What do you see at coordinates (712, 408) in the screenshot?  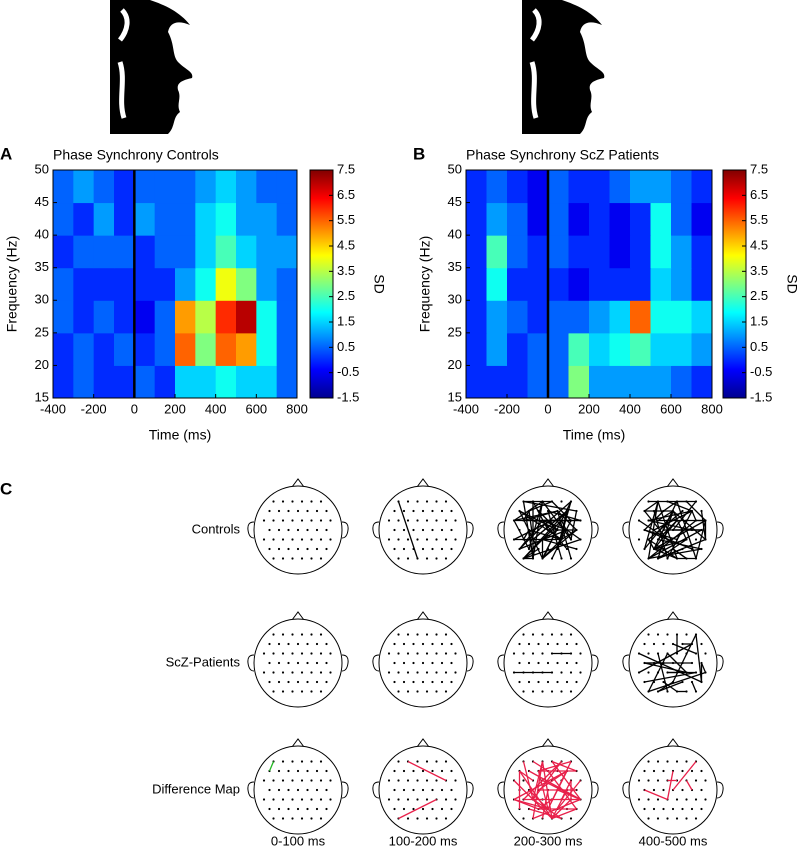 I see `x-tick-label: 800` at bounding box center [712, 408].